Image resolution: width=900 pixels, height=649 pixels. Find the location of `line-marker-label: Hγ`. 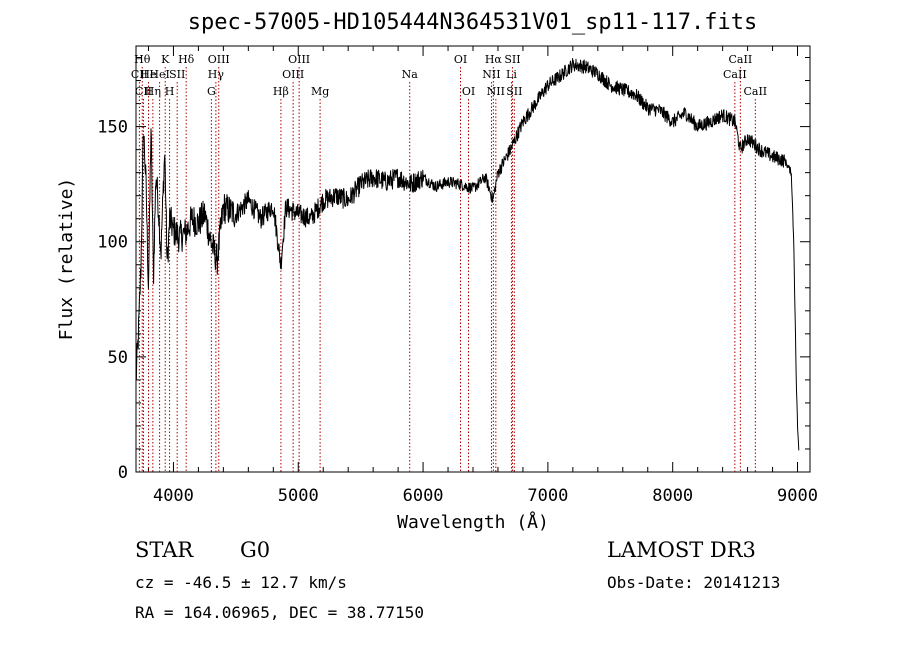

line-marker-label: Hγ is located at coordinates (216, 74).